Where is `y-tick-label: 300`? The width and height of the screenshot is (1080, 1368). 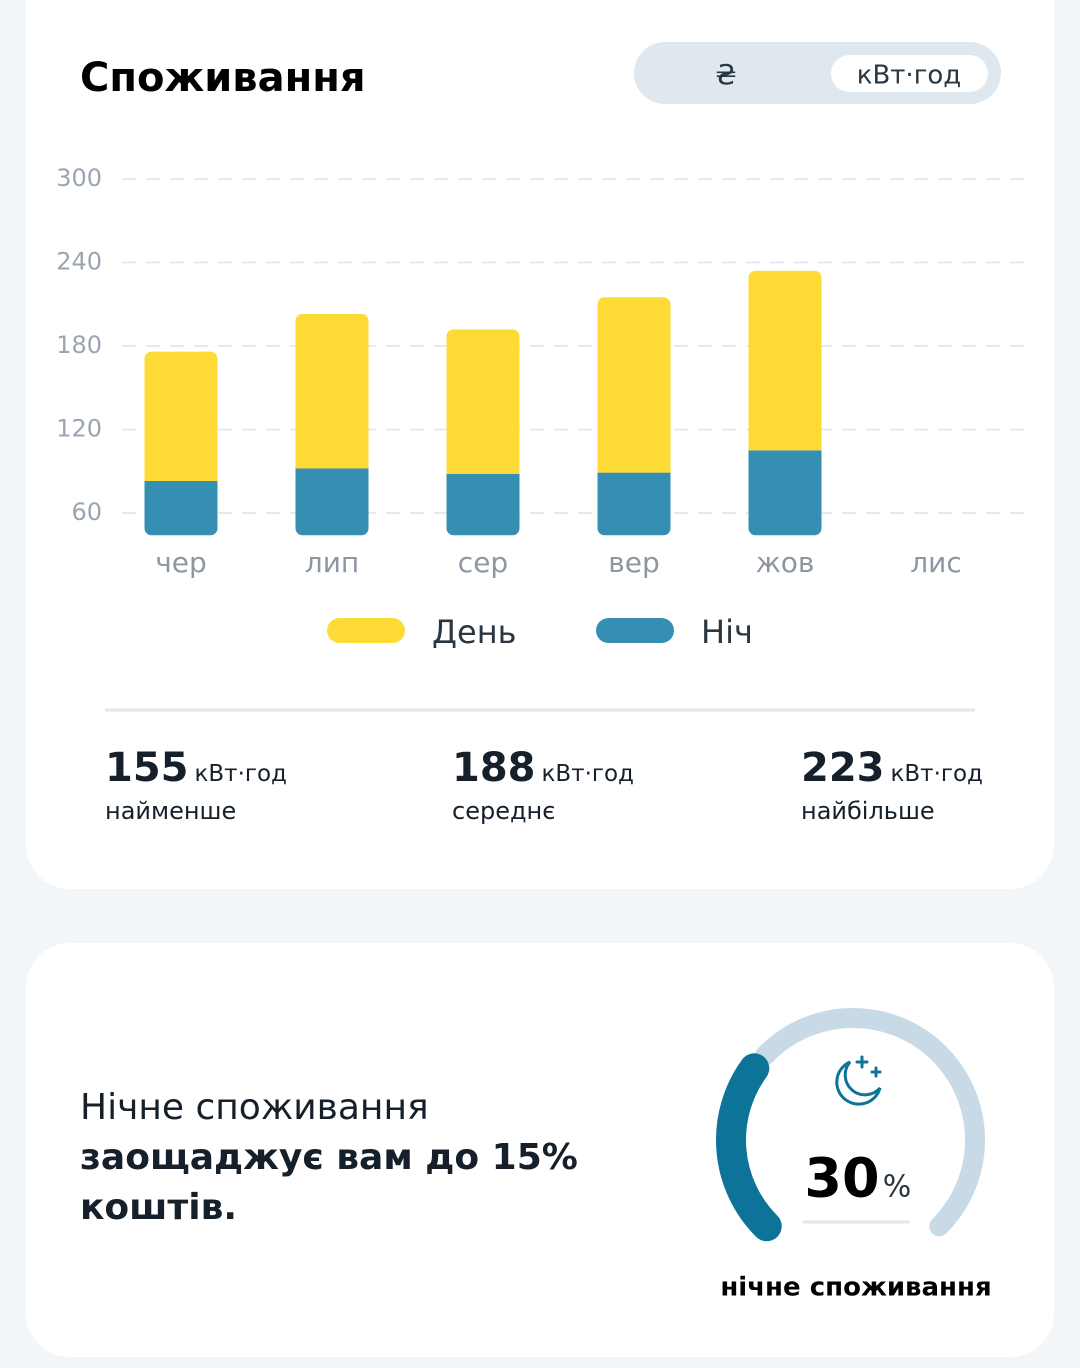 y-tick-label: 300 is located at coordinates (79, 178).